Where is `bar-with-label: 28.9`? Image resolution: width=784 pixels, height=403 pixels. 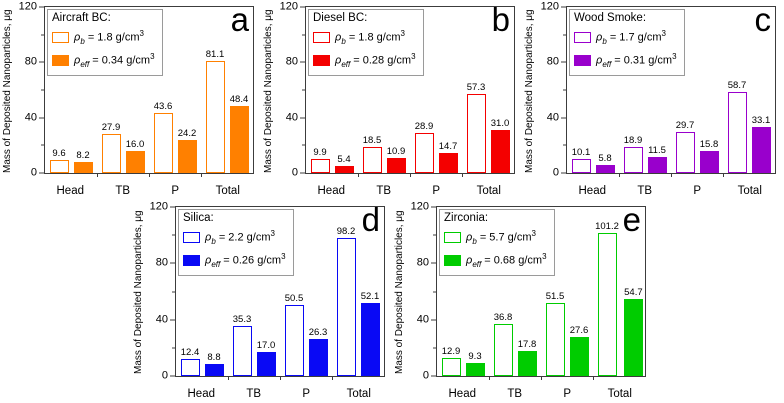
bar-with-label: 28.9 is located at coordinates (424, 90).